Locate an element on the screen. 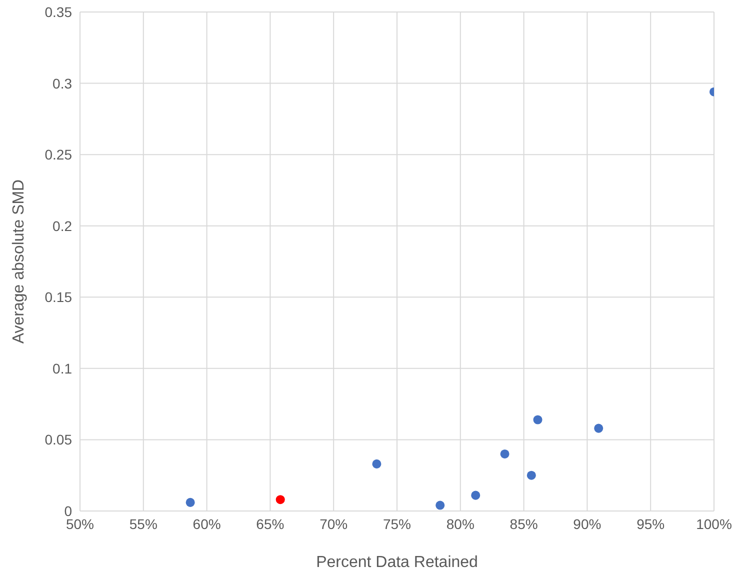 The image size is (738, 581). x-tick-label: 55% is located at coordinates (143, 524).